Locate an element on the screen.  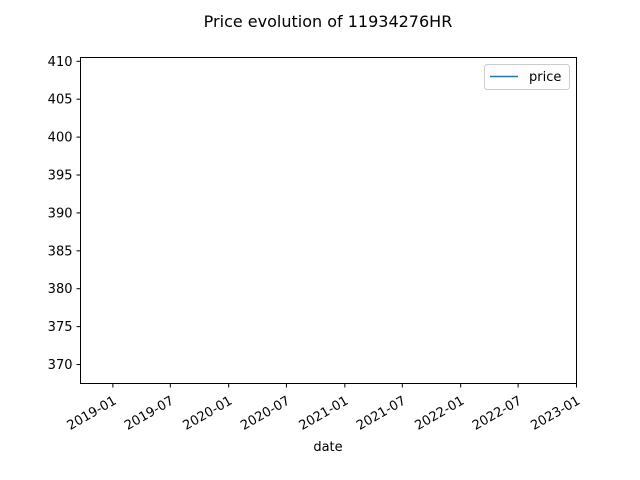
y-tick-label: 380 is located at coordinates (60, 289).